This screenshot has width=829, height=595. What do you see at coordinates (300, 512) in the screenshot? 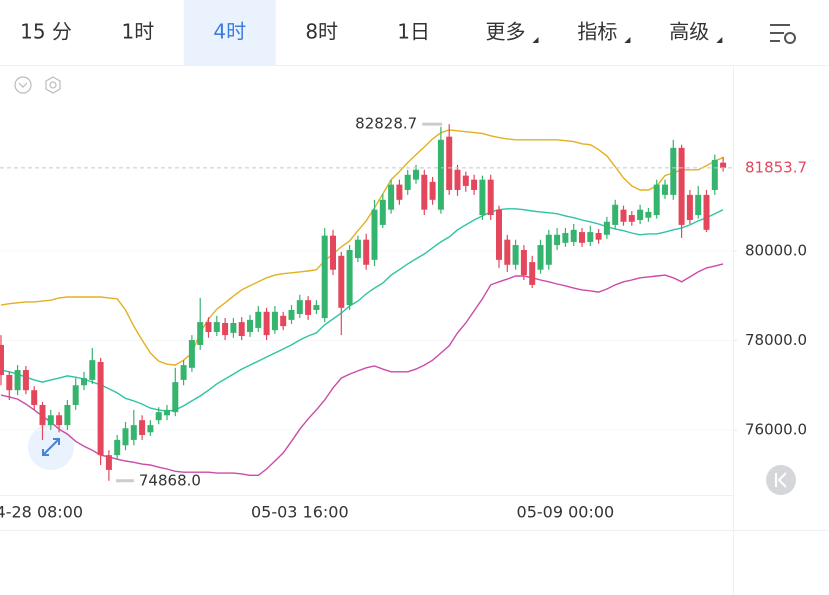
I see `x-tick-label: 05-03 16:00` at bounding box center [300, 512].